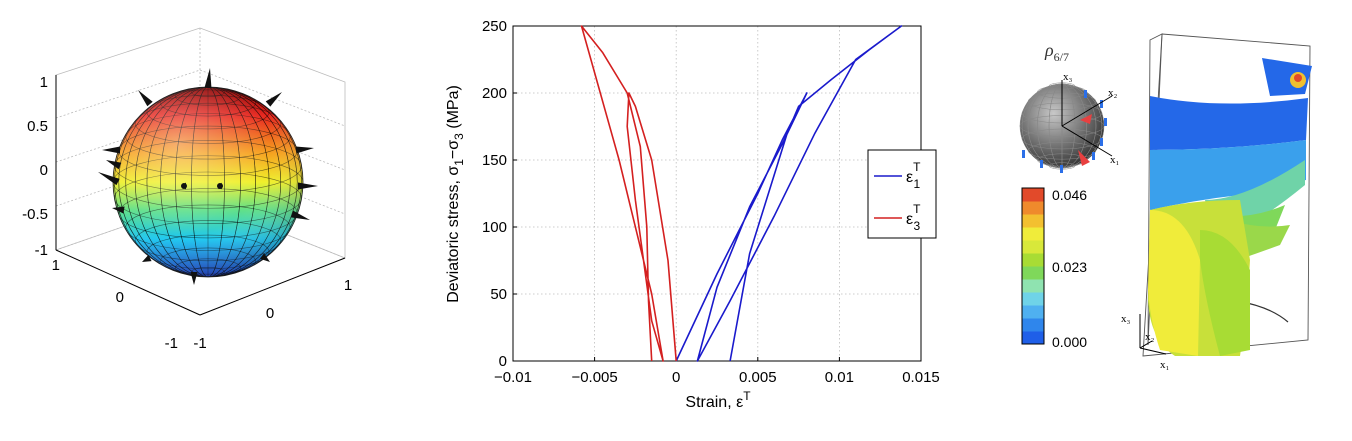  Describe the element at coordinates (44, 170) in the screenshot. I see `z-tick-label: 0` at that location.